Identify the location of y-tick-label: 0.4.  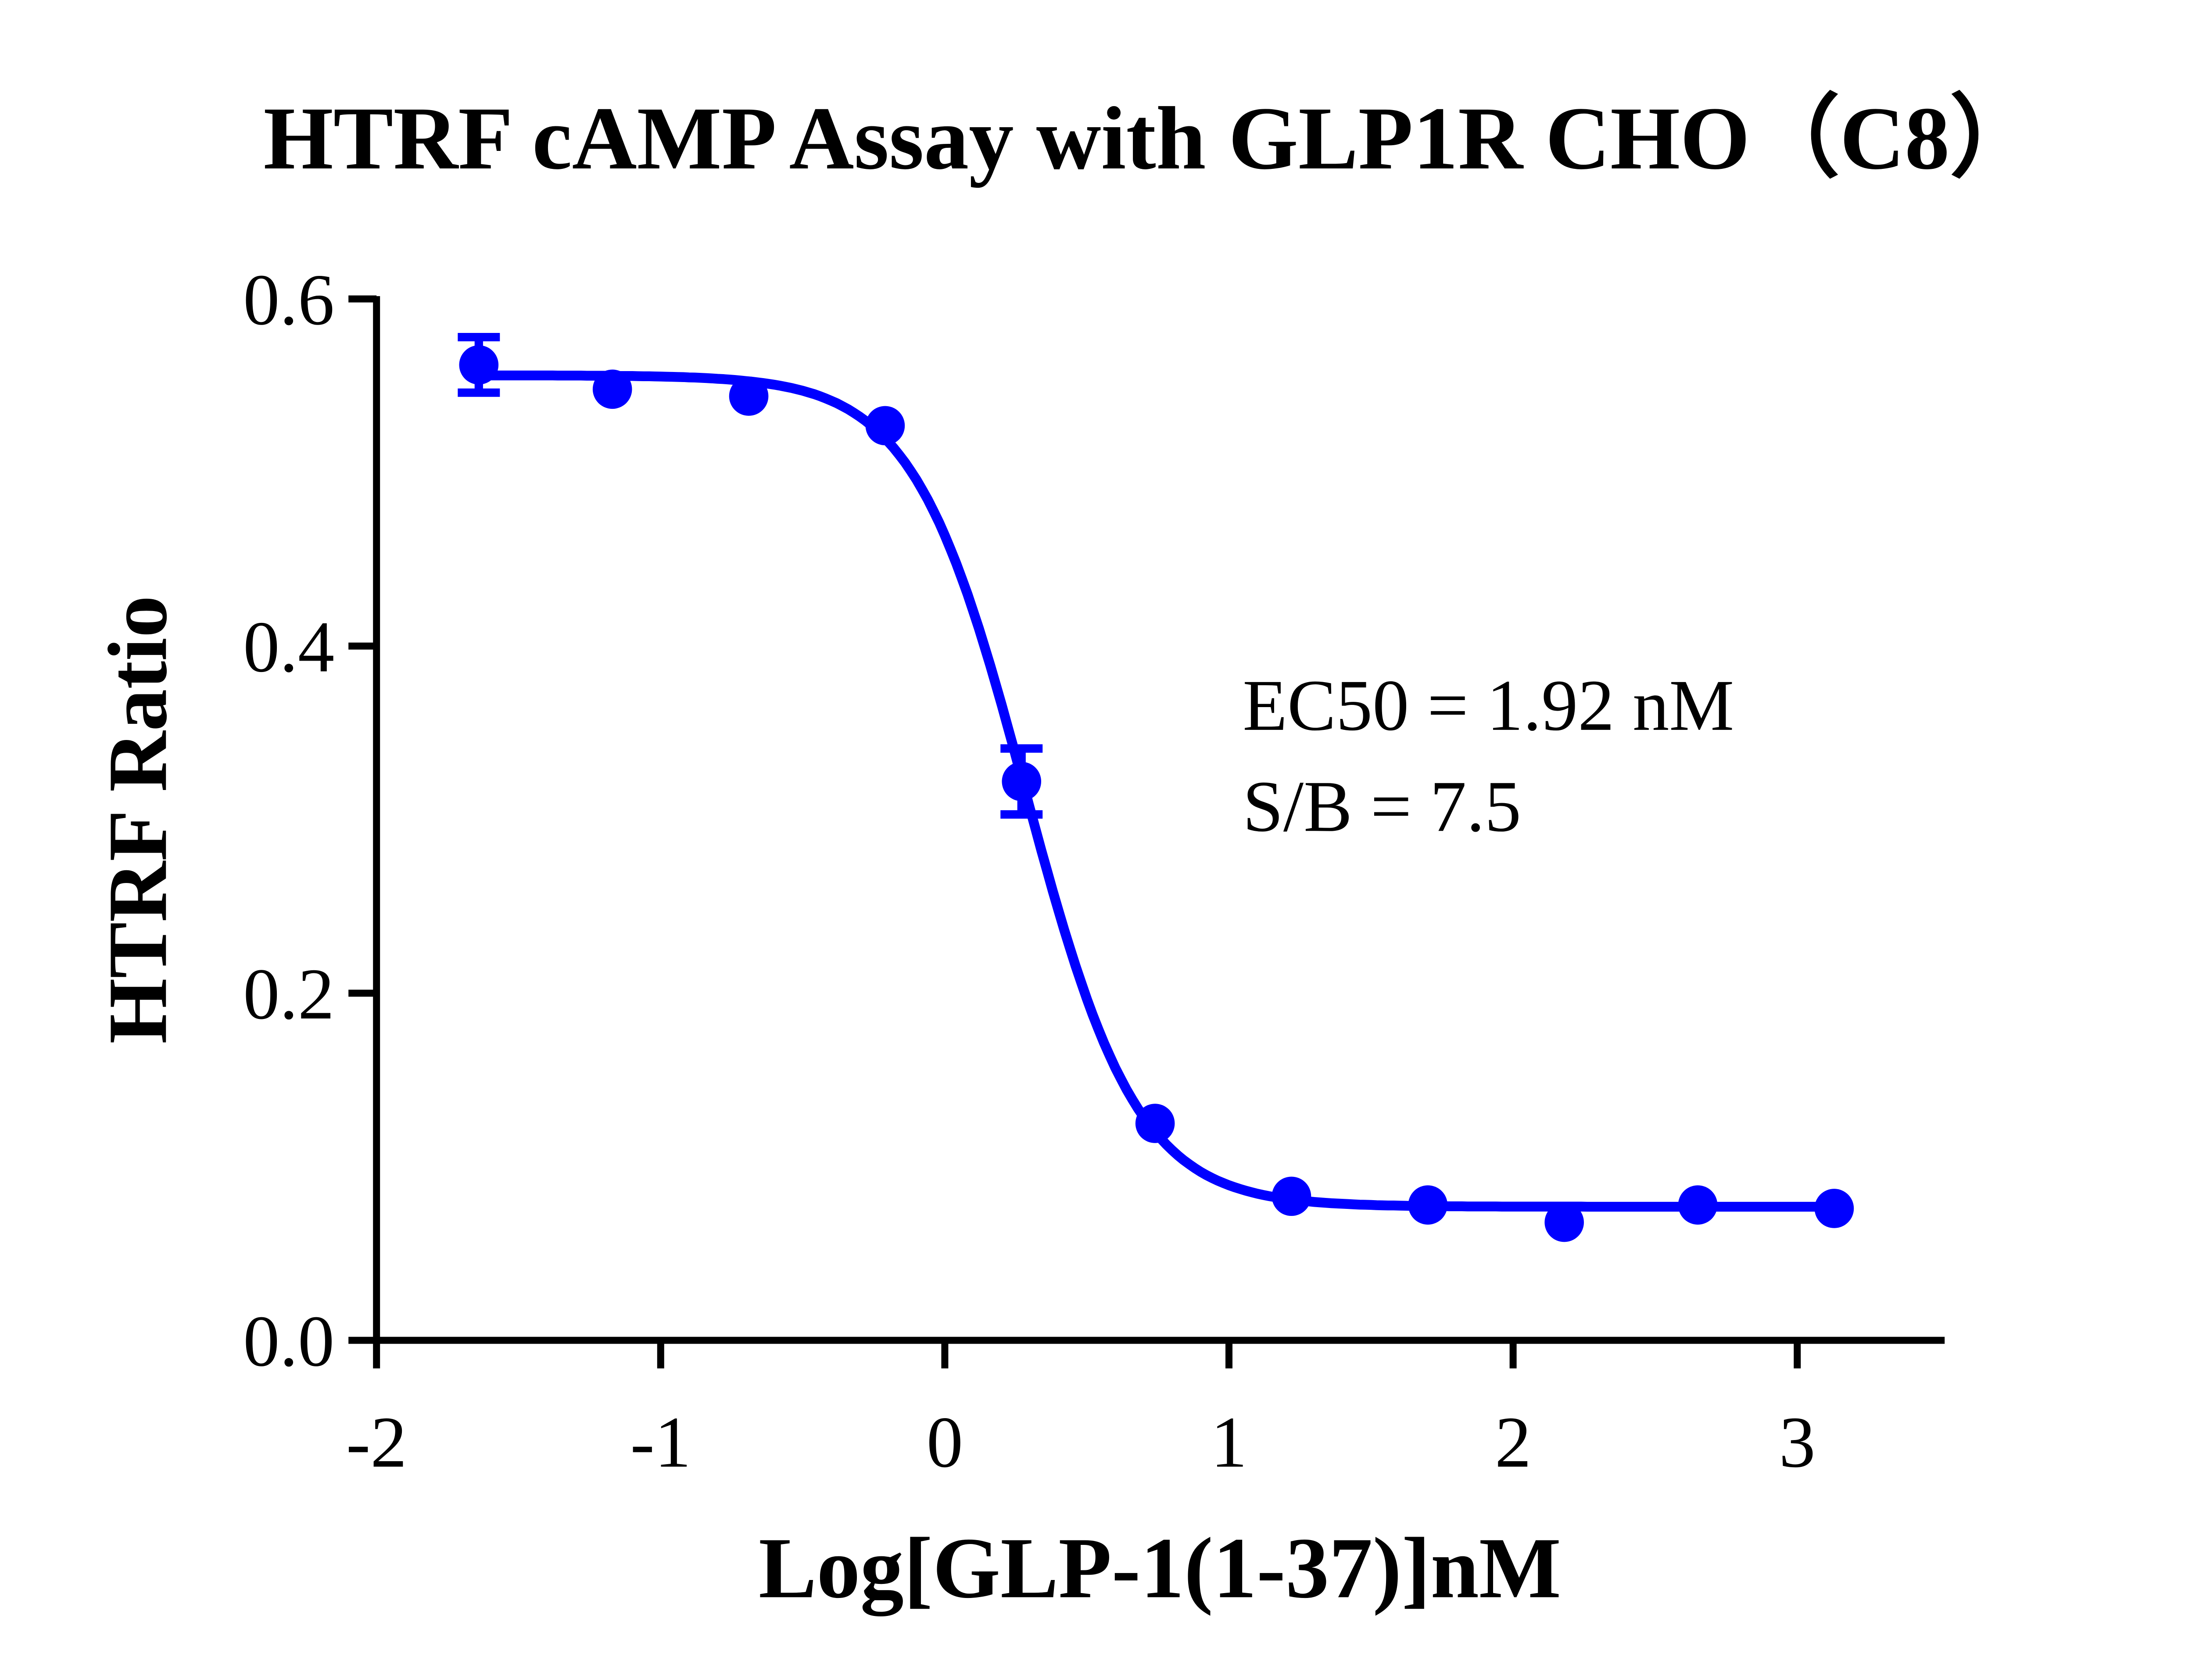
(289, 647).